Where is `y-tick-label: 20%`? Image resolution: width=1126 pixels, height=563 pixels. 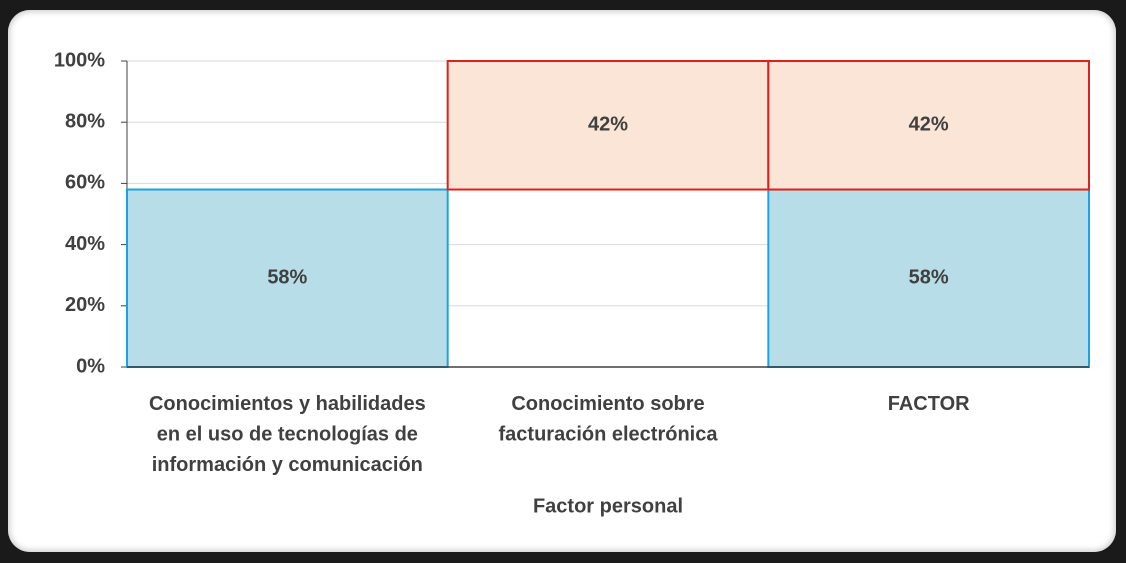 y-tick-label: 20% is located at coordinates (85, 305).